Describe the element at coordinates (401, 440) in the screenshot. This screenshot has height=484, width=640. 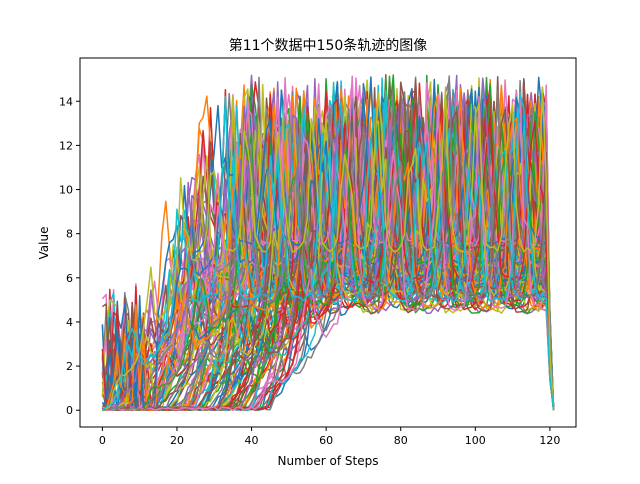
I see `x-tick-label: 80` at that location.